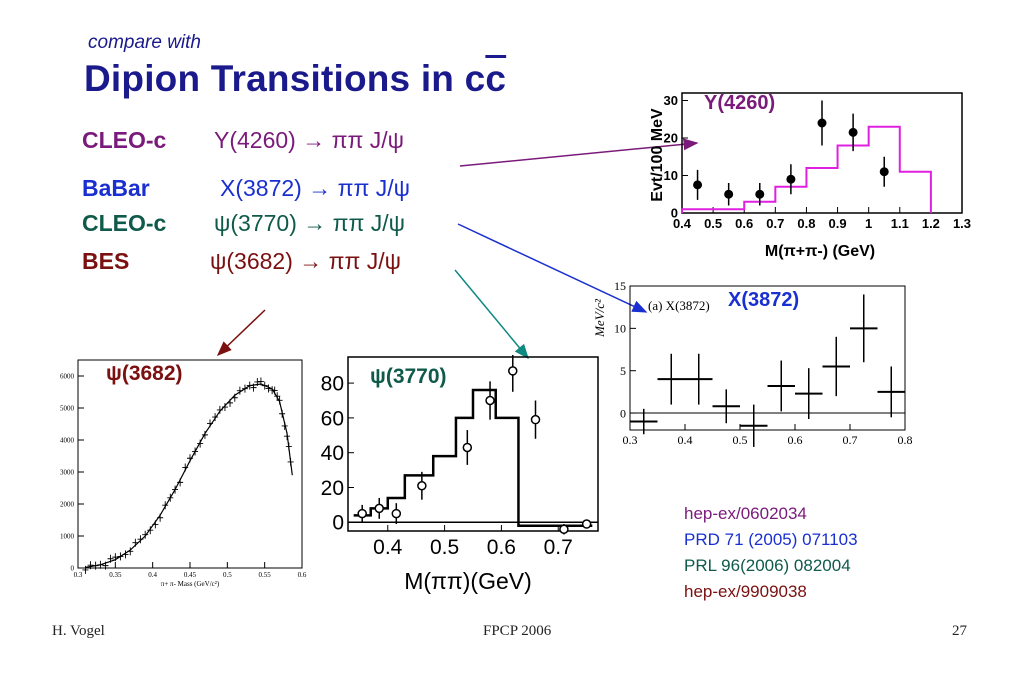 This screenshot has width=1023, height=682. Describe the element at coordinates (332, 453) in the screenshot. I see `y-tick-label: 40` at that location.